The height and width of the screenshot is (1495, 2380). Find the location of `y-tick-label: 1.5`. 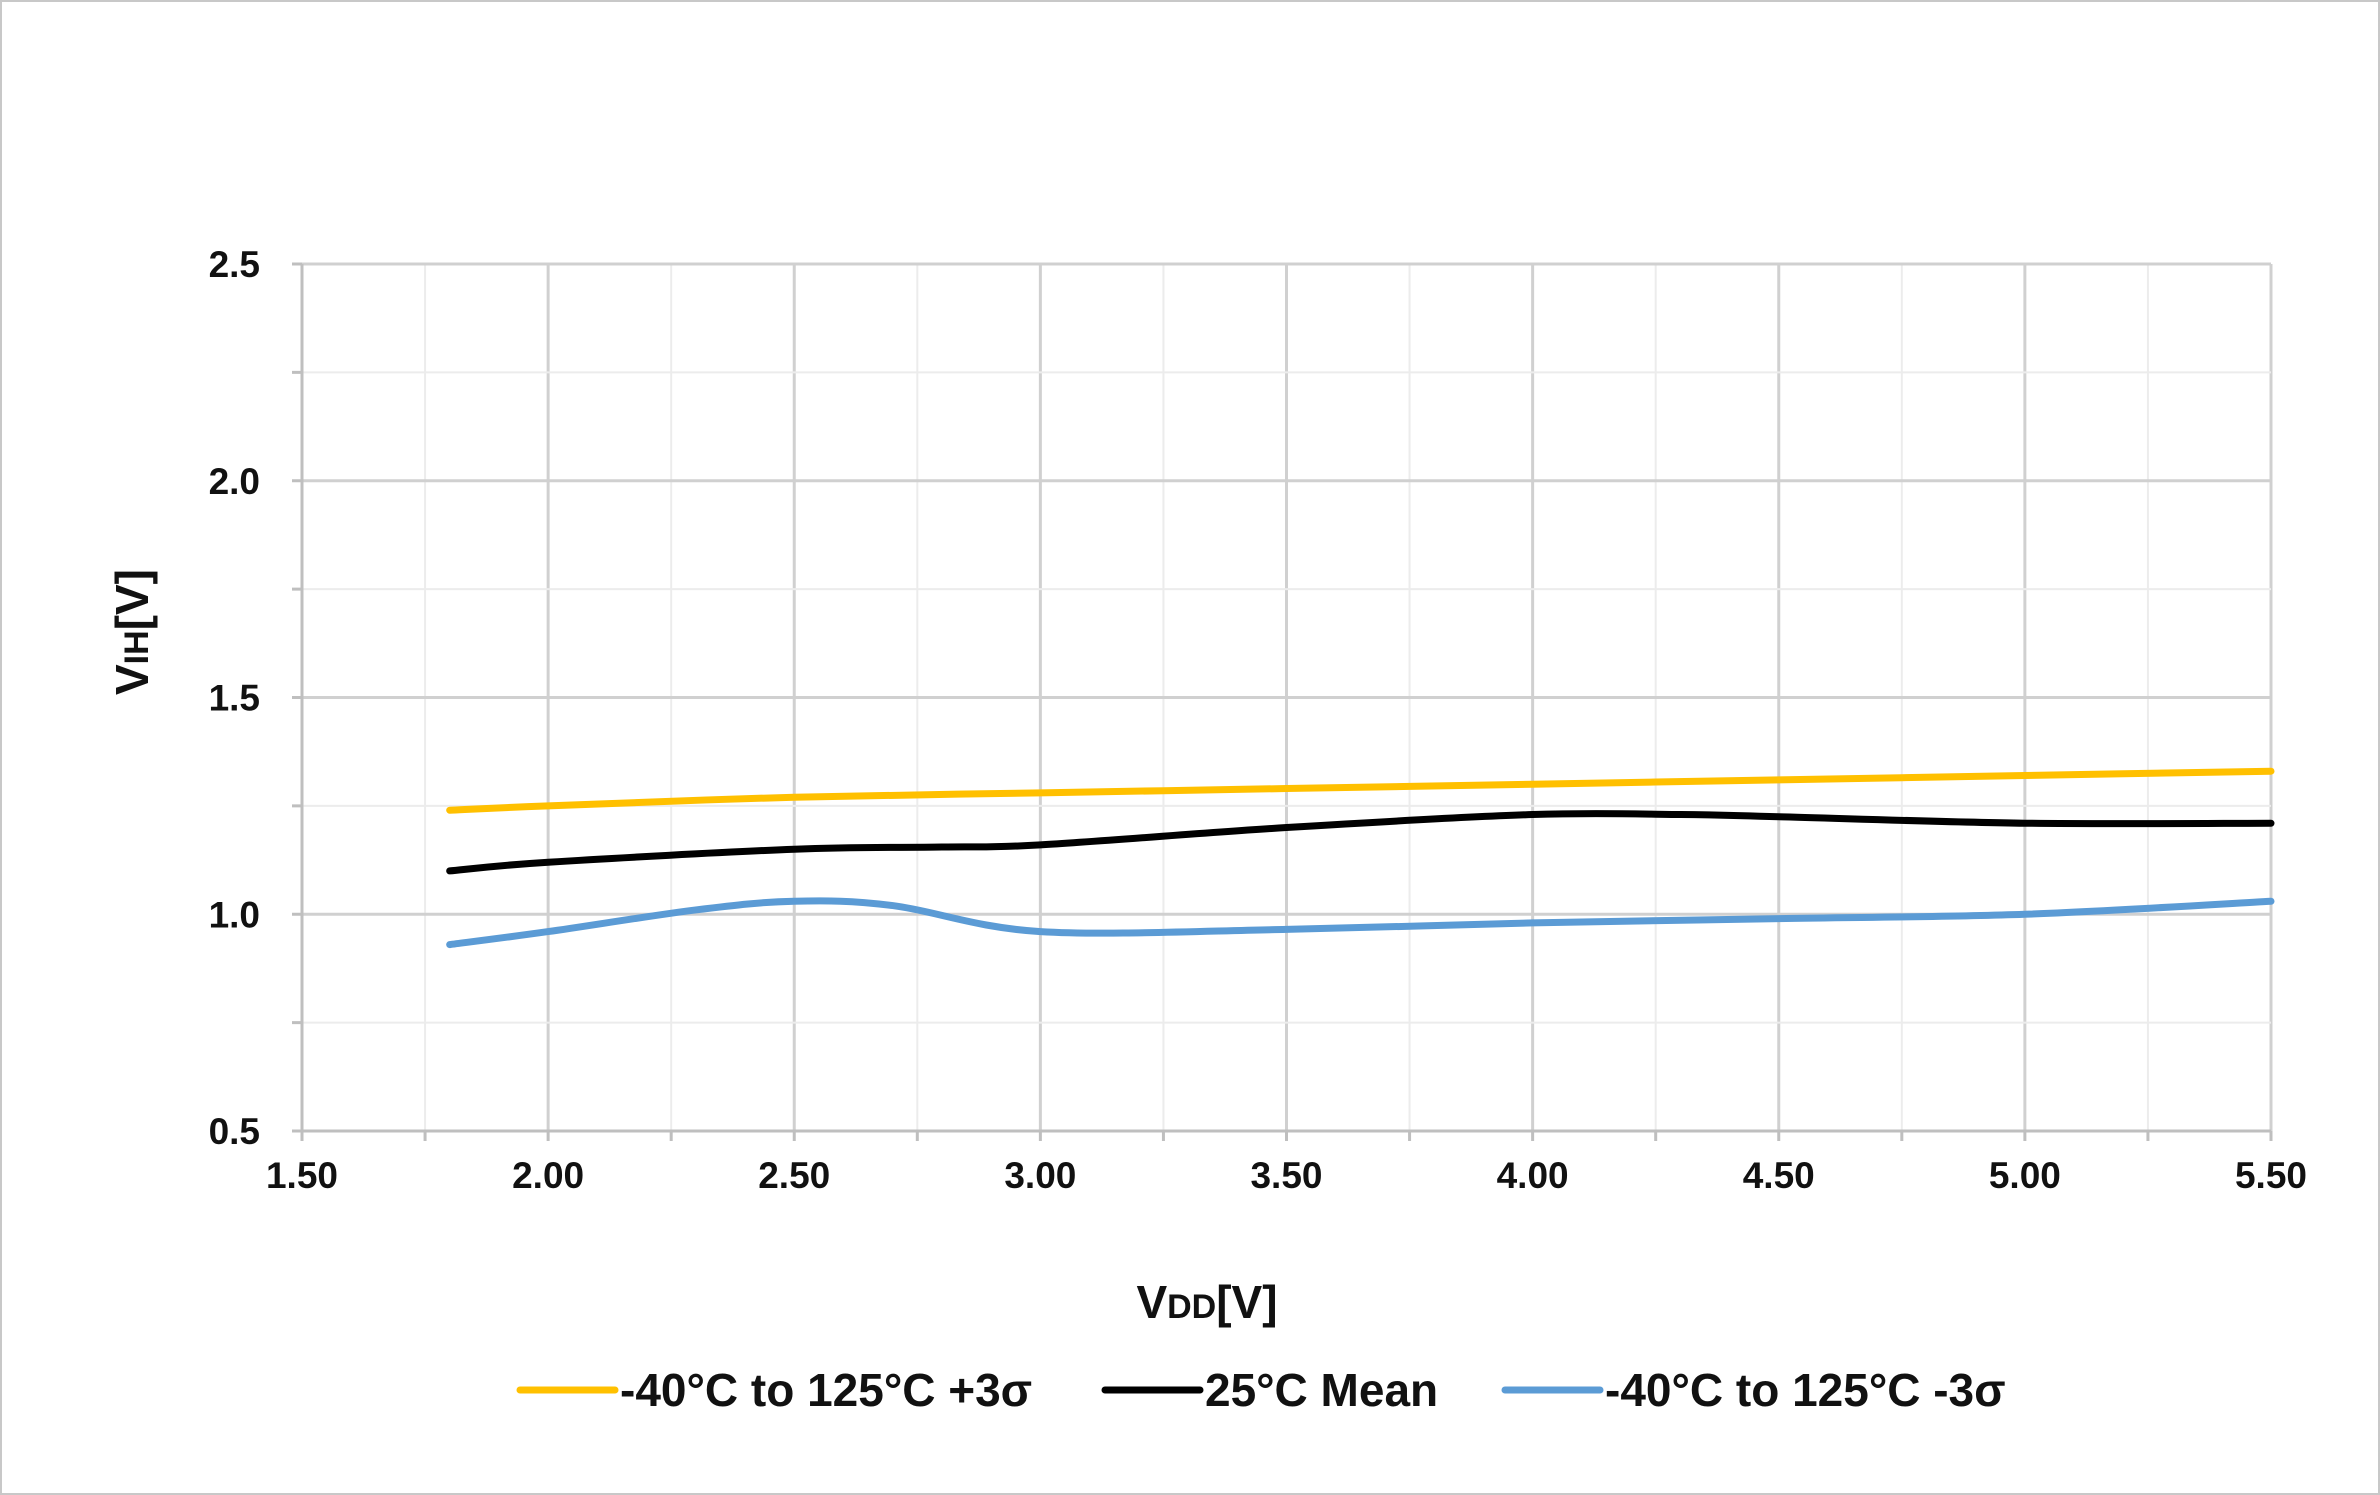

y-tick-label: 1.5 is located at coordinates (234, 698).